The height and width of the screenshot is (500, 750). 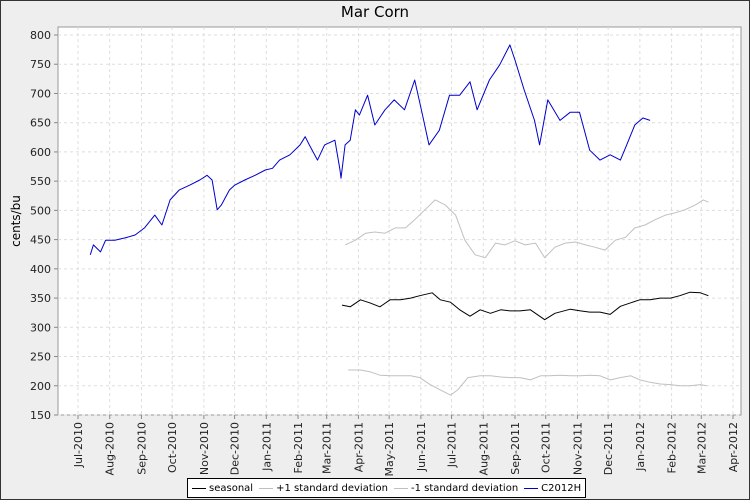 I want to click on chart-title: Mar Corn, so click(x=375, y=12).